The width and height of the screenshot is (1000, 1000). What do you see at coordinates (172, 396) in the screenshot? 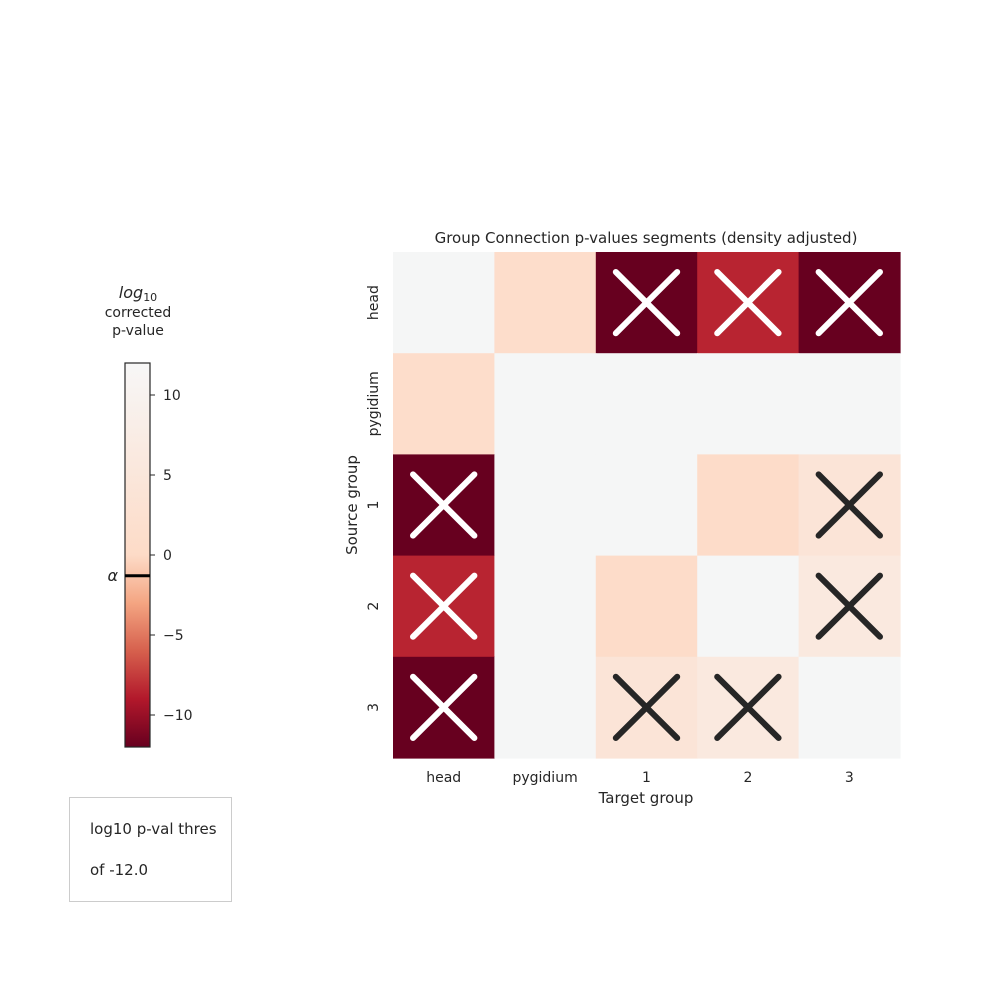
I see `colorbar-tick-label: 10` at bounding box center [172, 396].